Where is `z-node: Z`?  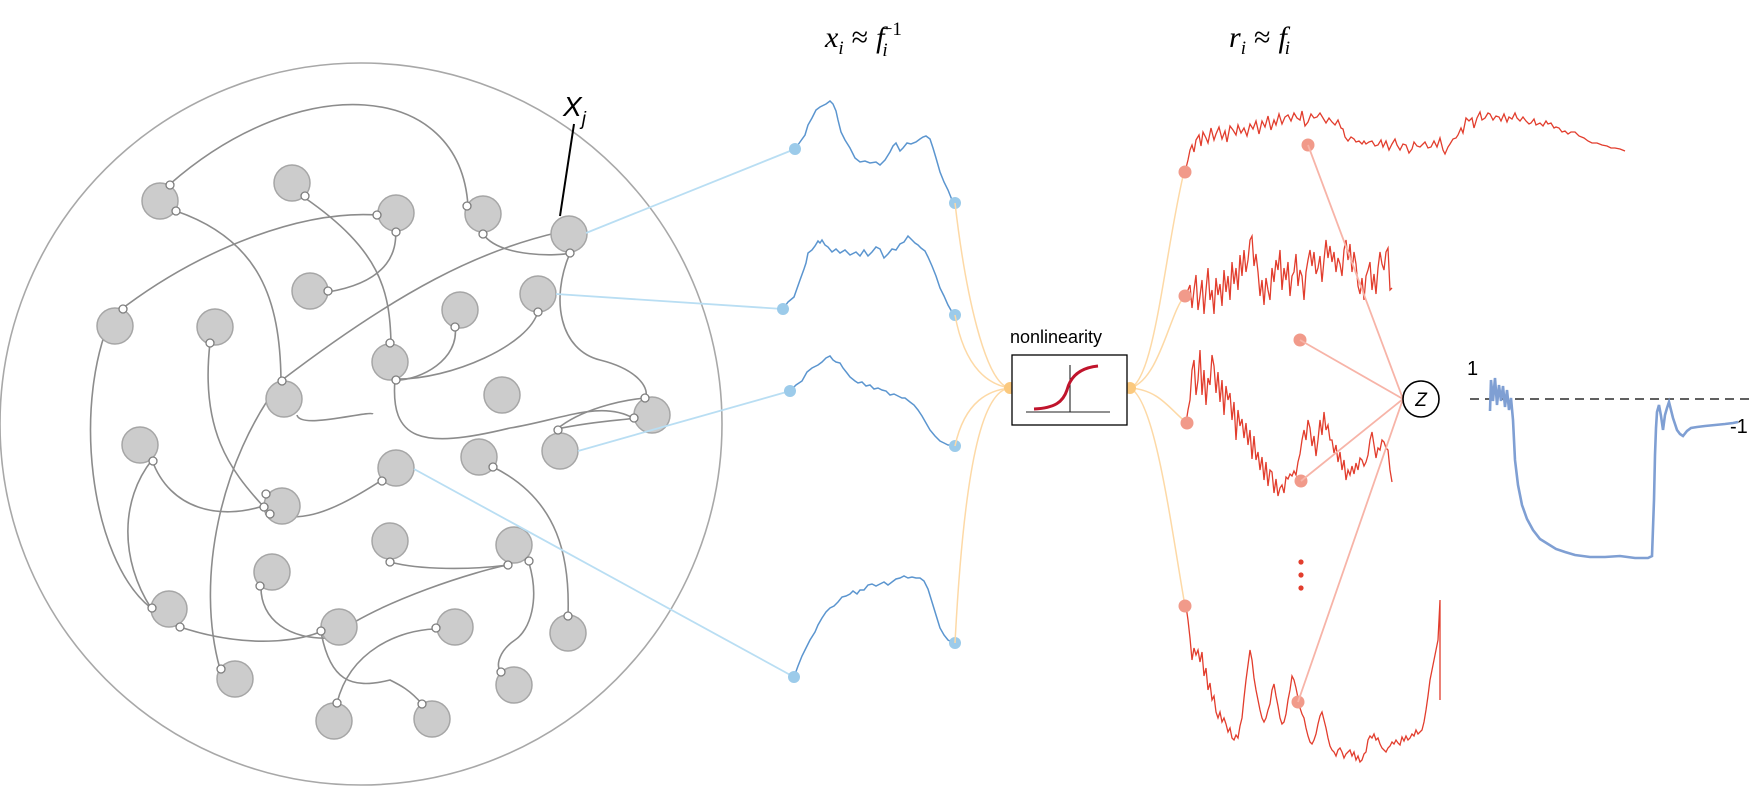
z-node: Z is located at coordinates (1421, 399).